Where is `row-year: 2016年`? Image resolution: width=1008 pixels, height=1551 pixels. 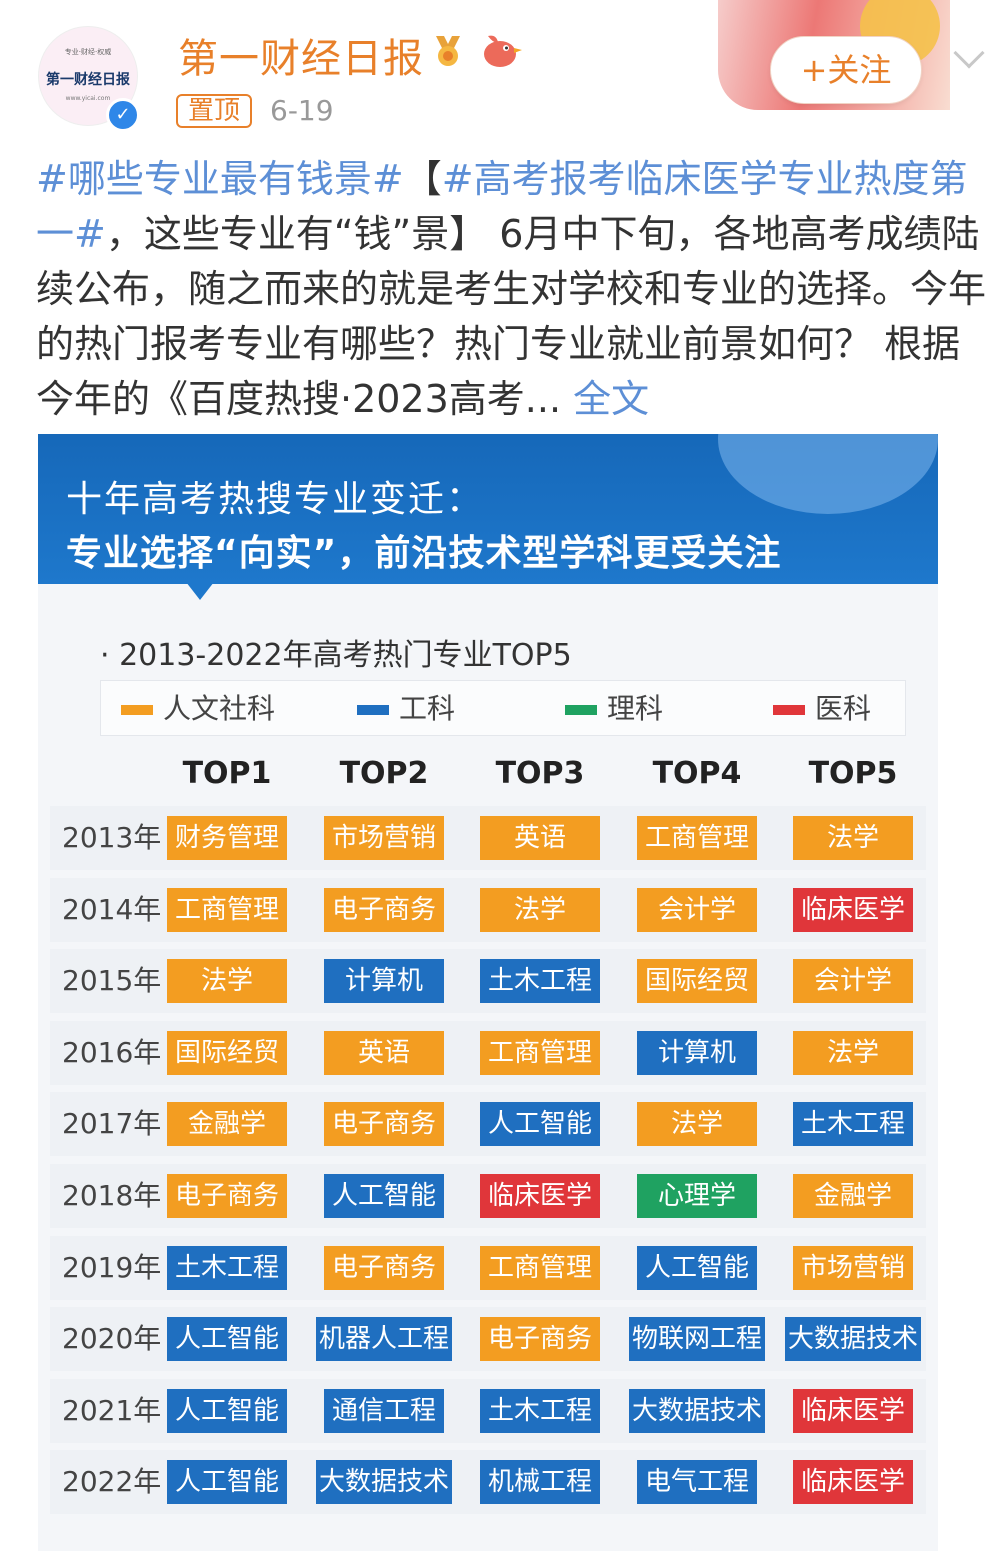
row-year: 2016年 is located at coordinates (112, 1052).